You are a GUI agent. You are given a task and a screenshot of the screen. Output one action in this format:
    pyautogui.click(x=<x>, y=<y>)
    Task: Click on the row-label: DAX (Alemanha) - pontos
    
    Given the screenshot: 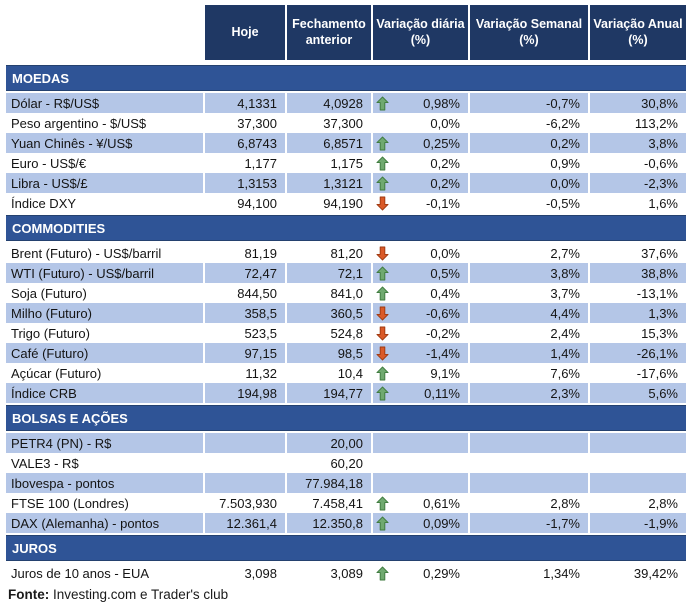 What is the action you would take?
    pyautogui.click(x=104, y=523)
    